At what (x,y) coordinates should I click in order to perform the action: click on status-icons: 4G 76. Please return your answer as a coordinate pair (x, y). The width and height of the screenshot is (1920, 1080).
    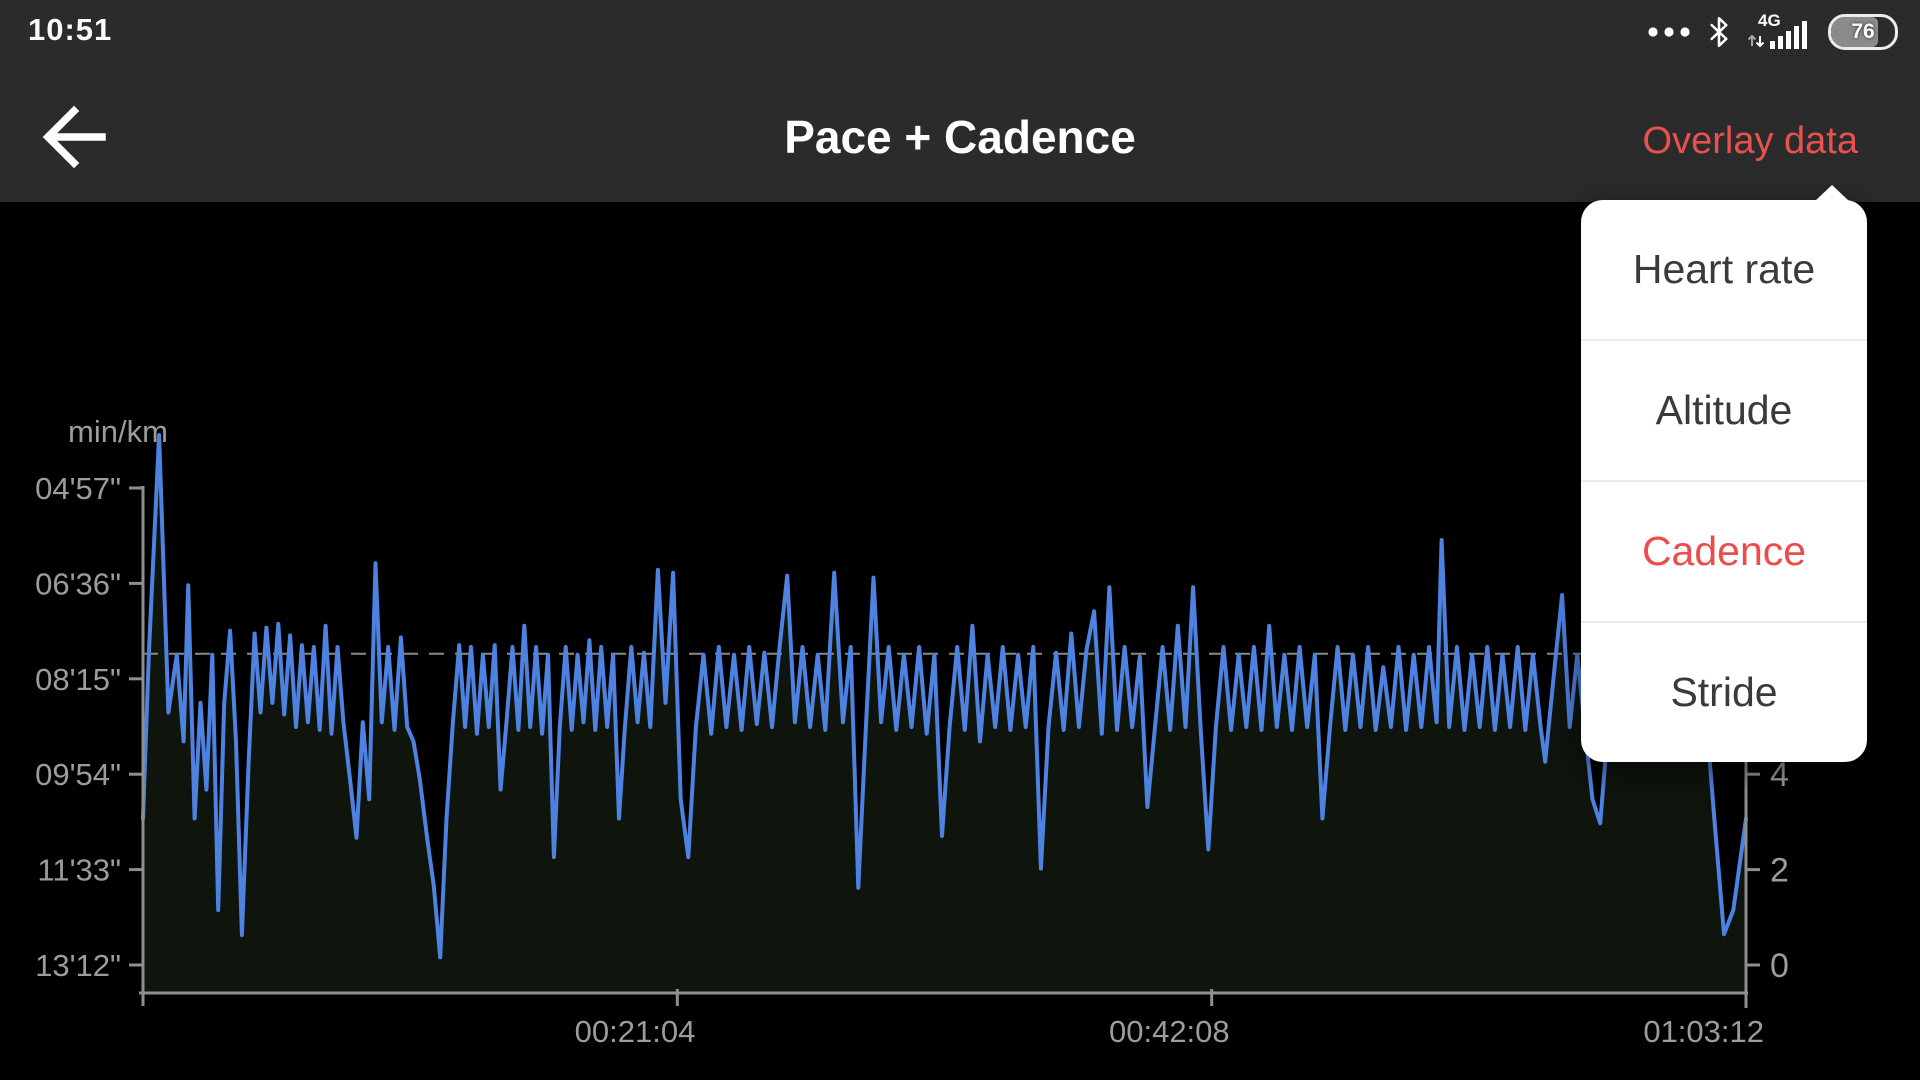
    Looking at the image, I should click on (1772, 32).